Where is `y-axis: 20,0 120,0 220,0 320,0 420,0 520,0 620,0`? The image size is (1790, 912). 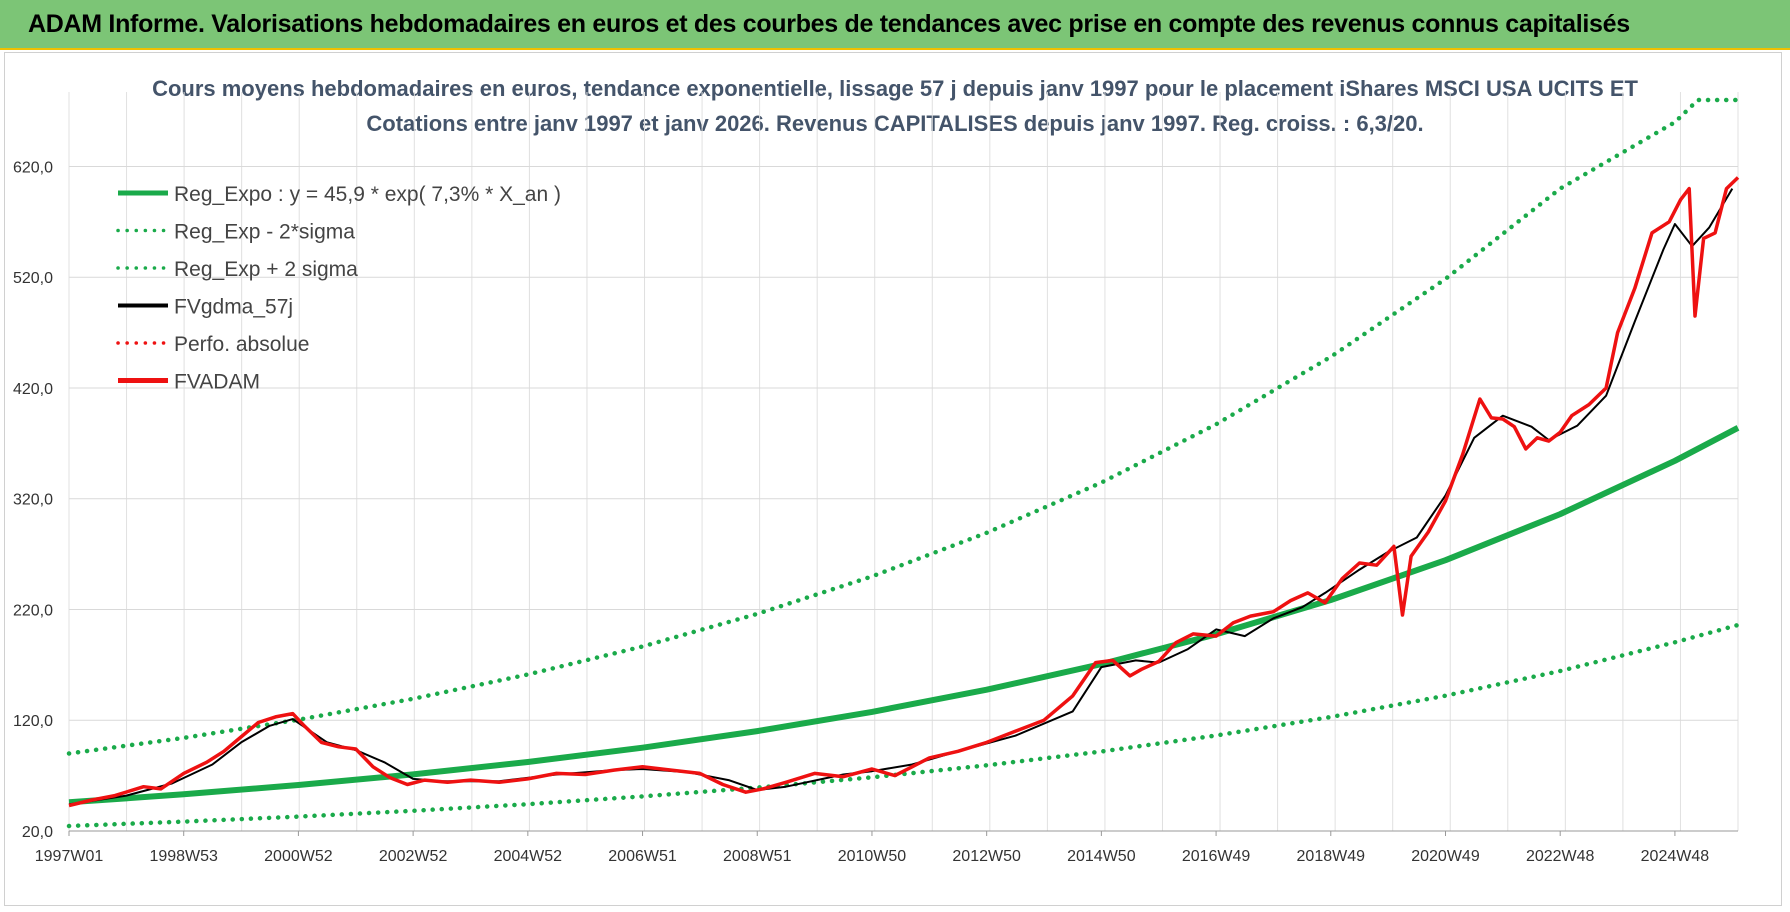 y-axis: 20,0 120,0 220,0 320,0 420,0 520,0 620,0 is located at coordinates (33, 500).